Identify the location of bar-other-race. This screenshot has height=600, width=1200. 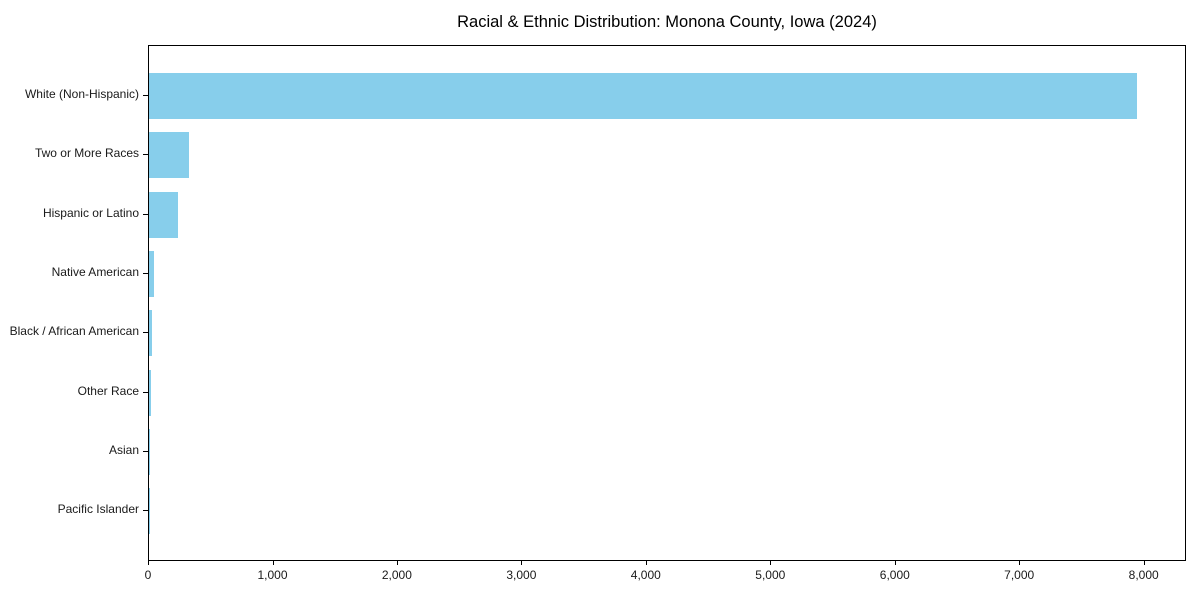
(150, 392).